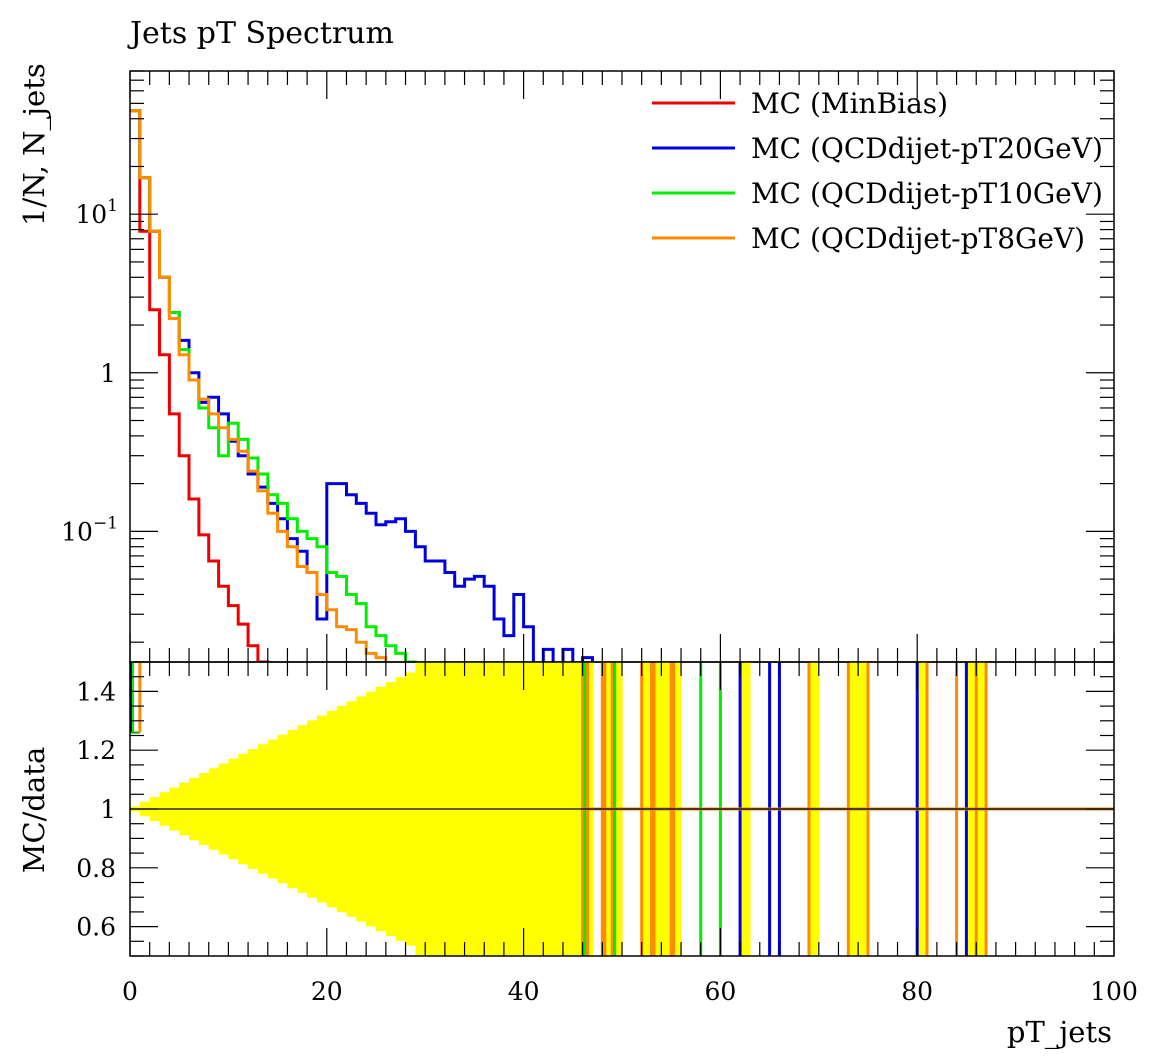  What do you see at coordinates (1059, 1032) in the screenshot?
I see `x-axis-label: pT_jets` at bounding box center [1059, 1032].